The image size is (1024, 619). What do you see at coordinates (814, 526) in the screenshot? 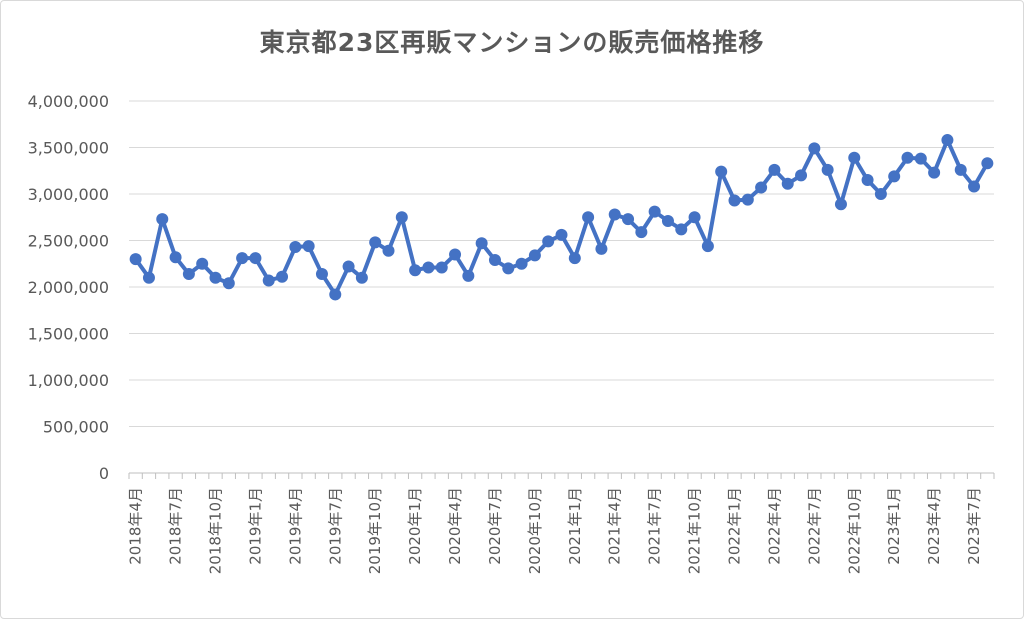
I see `x-tick-label: 2022年7月` at bounding box center [814, 526].